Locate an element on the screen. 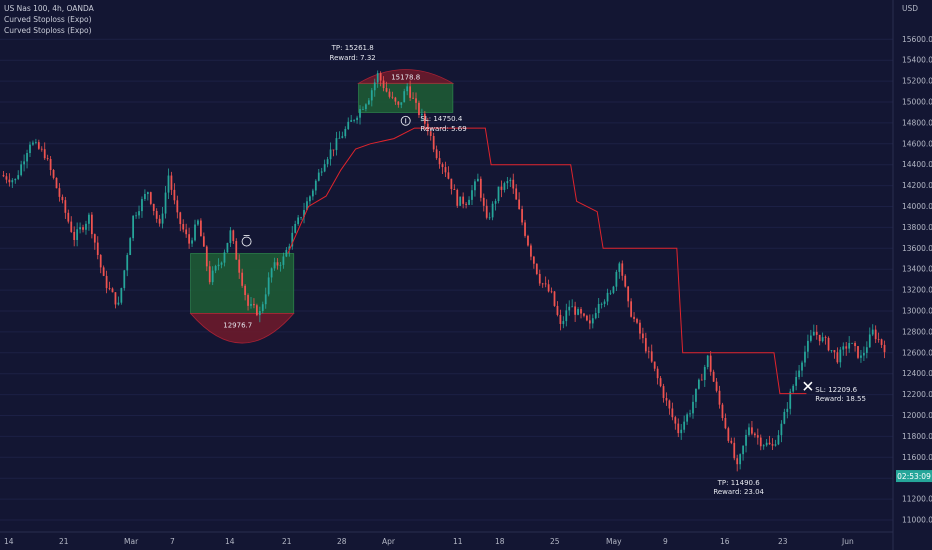 Image resolution: width=932 pixels, height=550 pixels. x-tick-label: 21 is located at coordinates (64, 541).